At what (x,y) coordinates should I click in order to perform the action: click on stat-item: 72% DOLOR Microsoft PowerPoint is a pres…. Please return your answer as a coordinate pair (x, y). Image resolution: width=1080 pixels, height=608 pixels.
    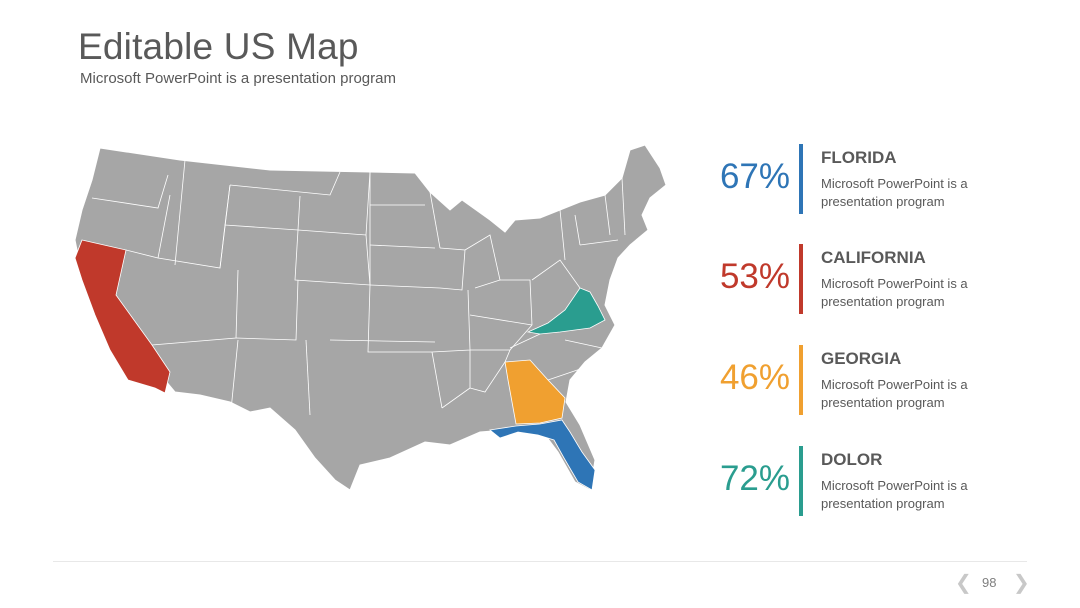
    Looking at the image, I should click on (870, 480).